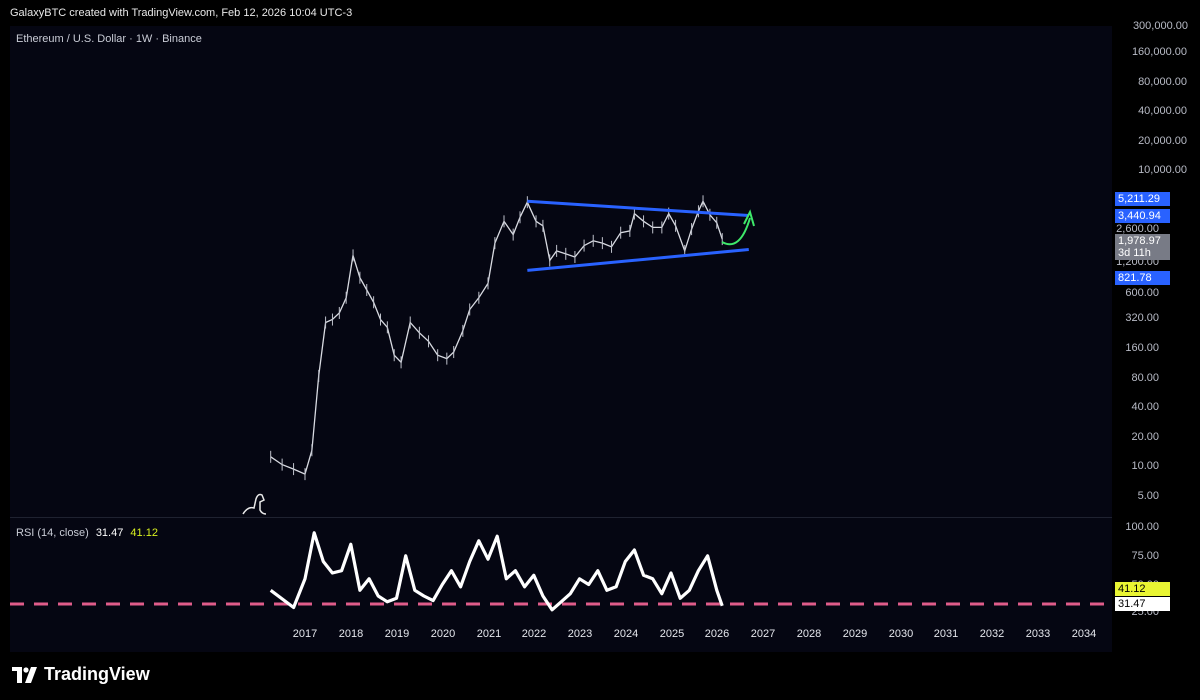 The width and height of the screenshot is (1200, 700). What do you see at coordinates (1145, 466) in the screenshot?
I see `price-tick: 10.00` at bounding box center [1145, 466].